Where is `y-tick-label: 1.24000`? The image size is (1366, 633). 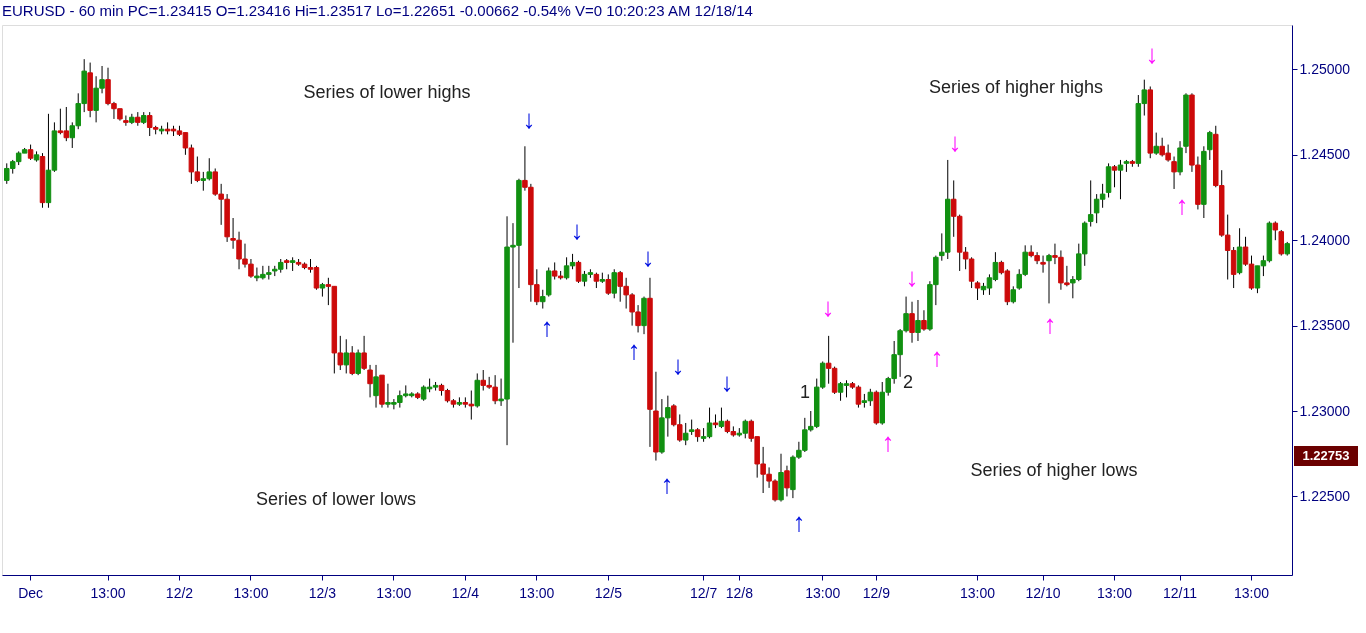
y-tick-label: 1.24000 is located at coordinates (1325, 239).